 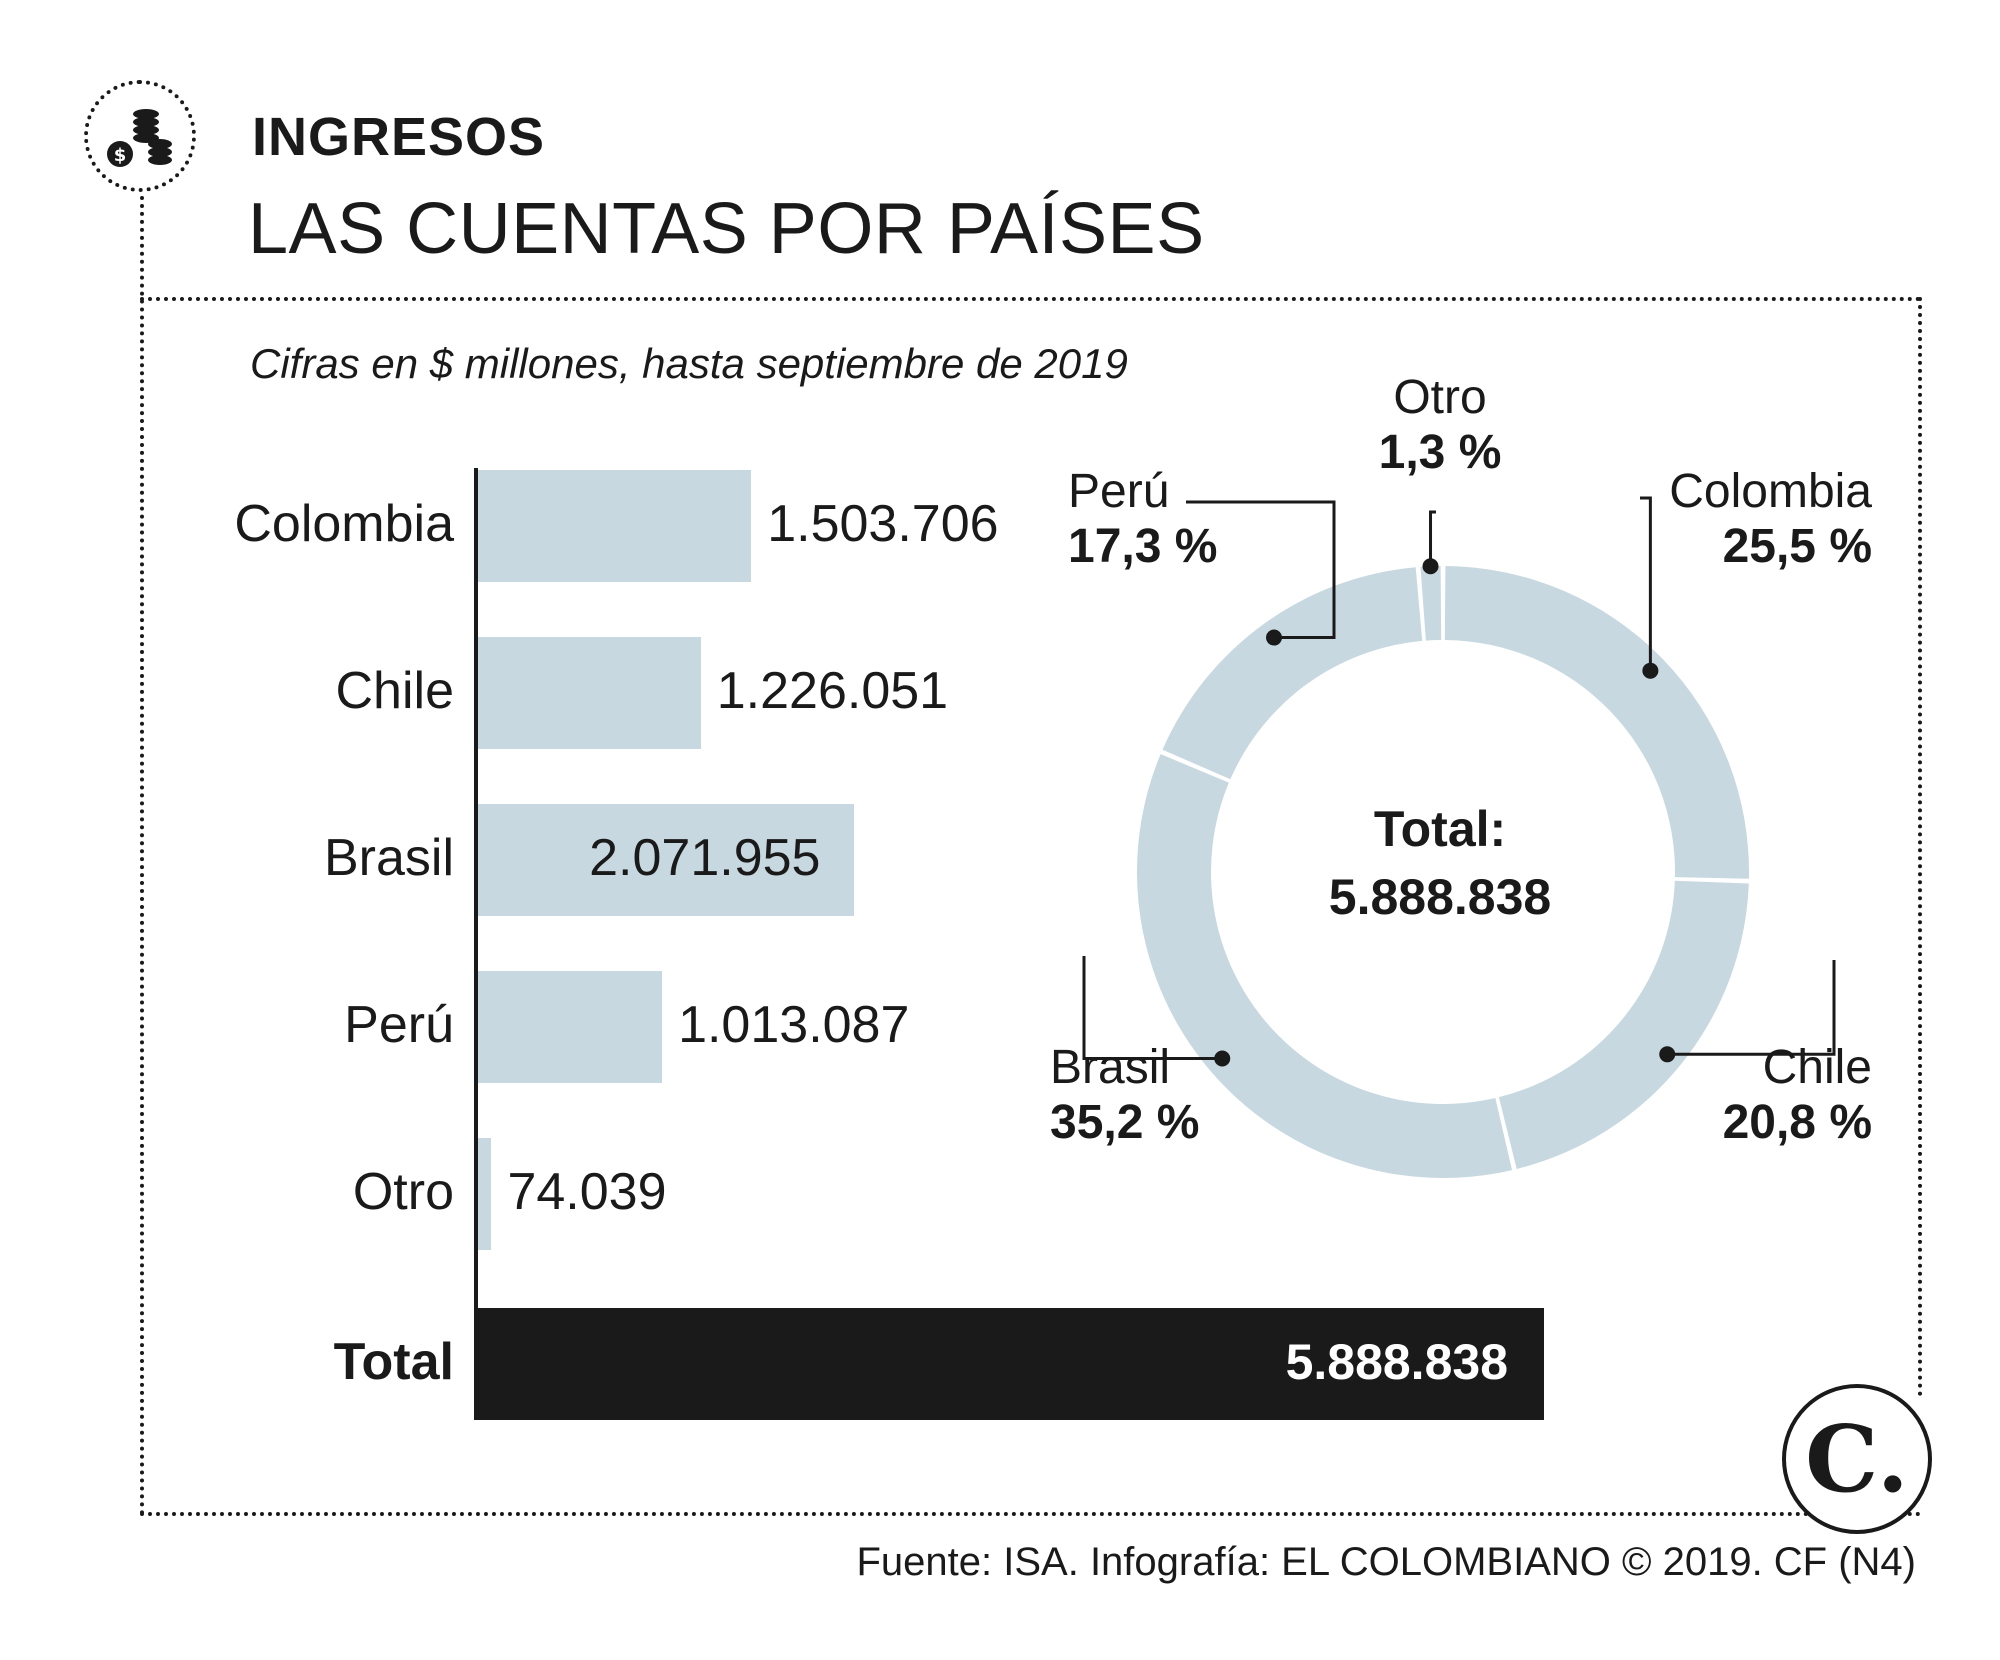 I want to click on slice-label-colombia: Colombia 25,5 %, so click(x=1770, y=519).